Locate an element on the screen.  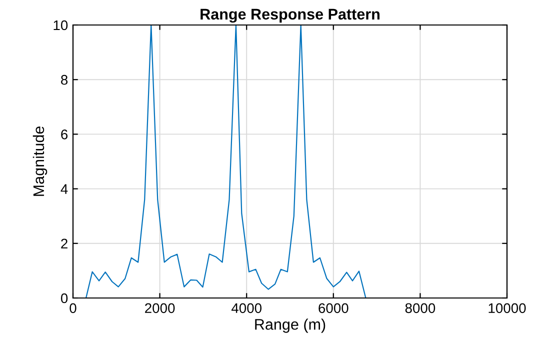
y-tick-label: 10 is located at coordinates (61, 25).